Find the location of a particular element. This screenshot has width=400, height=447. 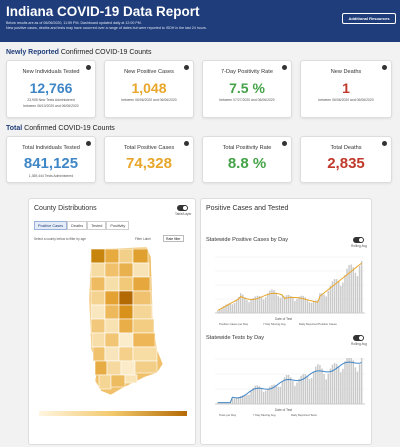

card-total-deaths: Total Deaths 2,835 is located at coordinates (346, 159).